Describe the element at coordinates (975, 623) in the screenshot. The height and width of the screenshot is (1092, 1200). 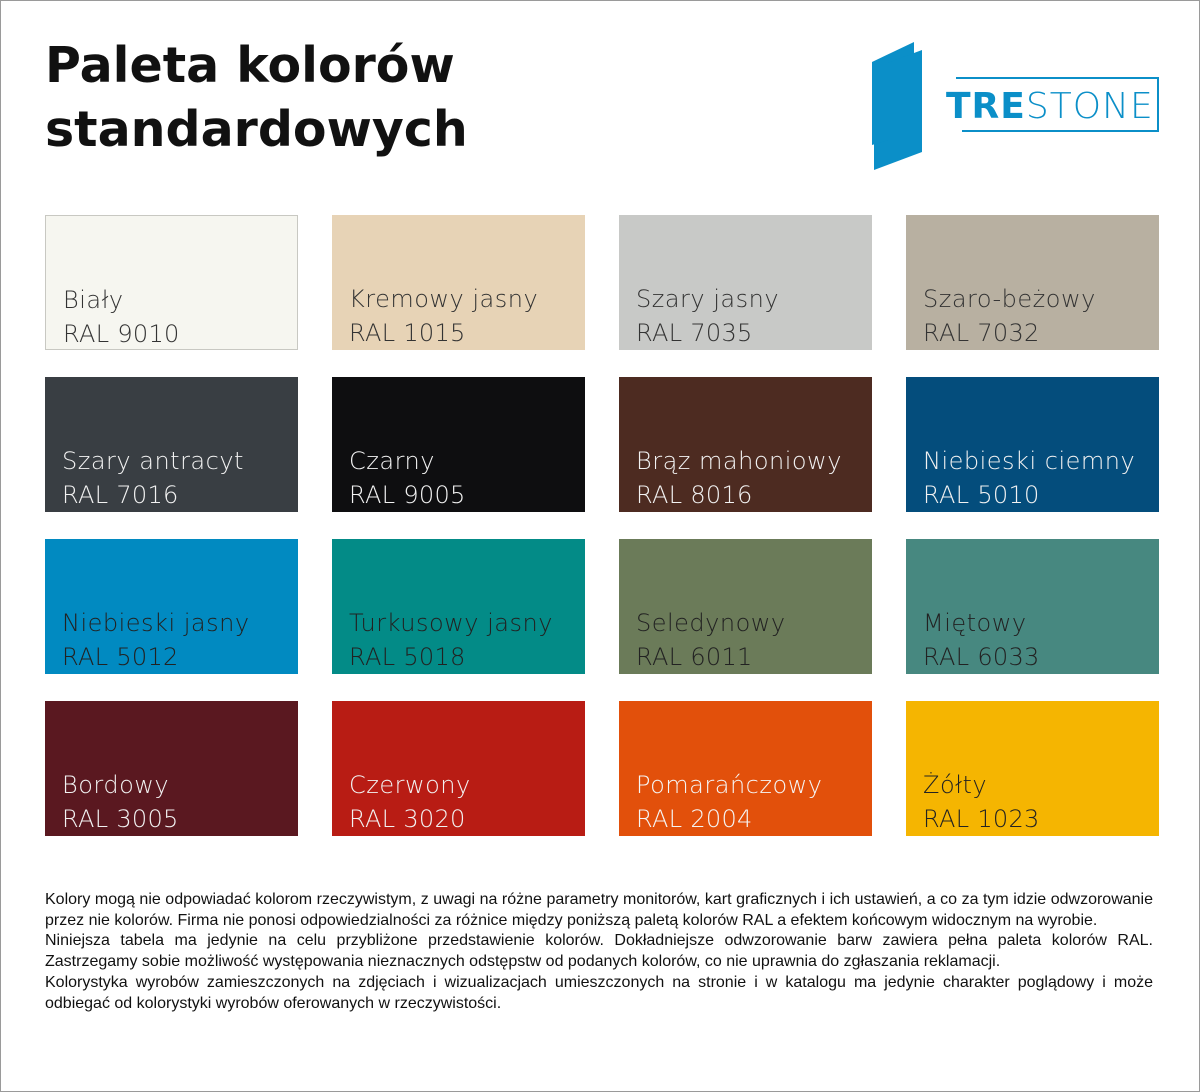
I see `swatch-name: Miętowy` at that location.